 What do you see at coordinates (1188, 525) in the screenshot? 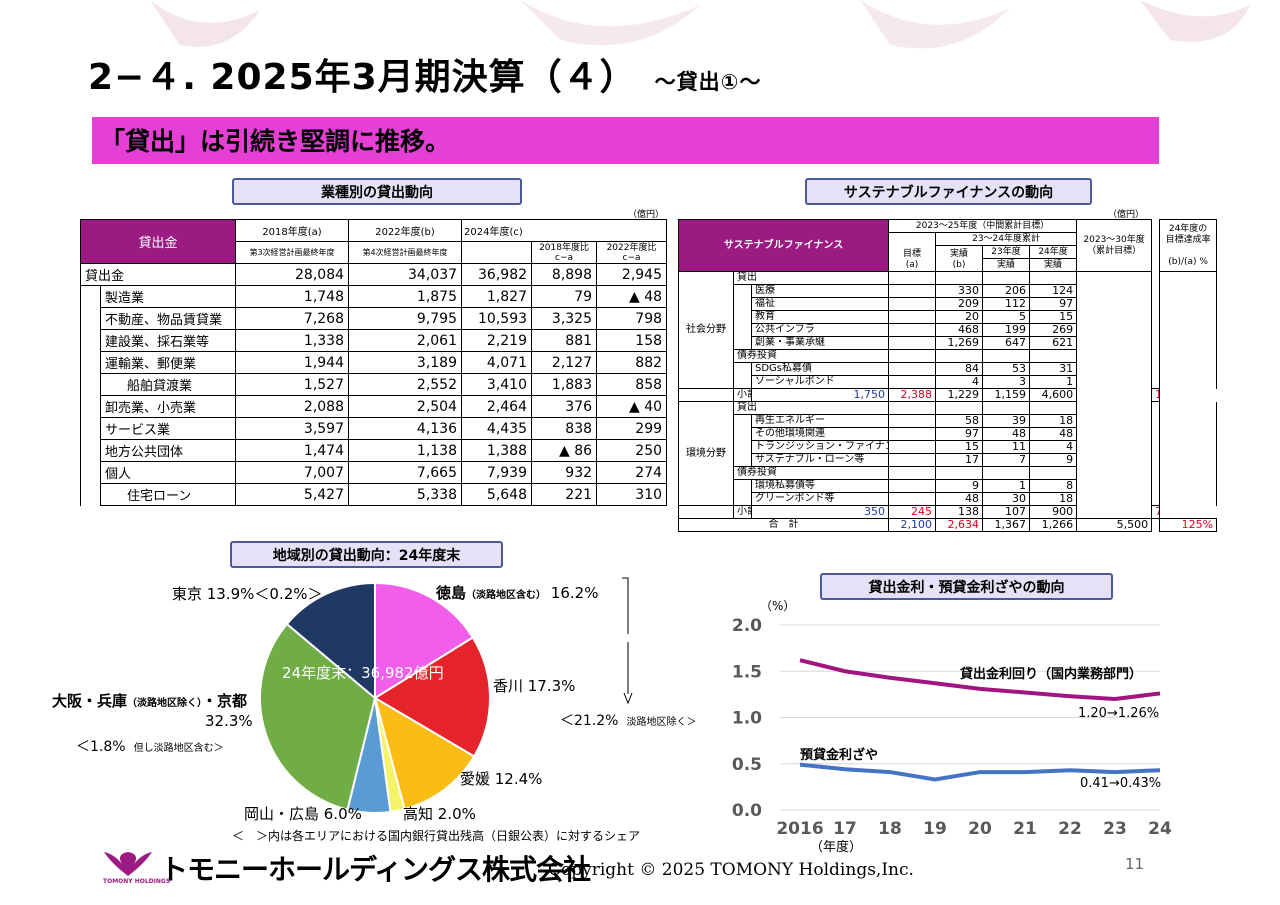
I see `sf-cell-rate: 125%` at bounding box center [1188, 525].